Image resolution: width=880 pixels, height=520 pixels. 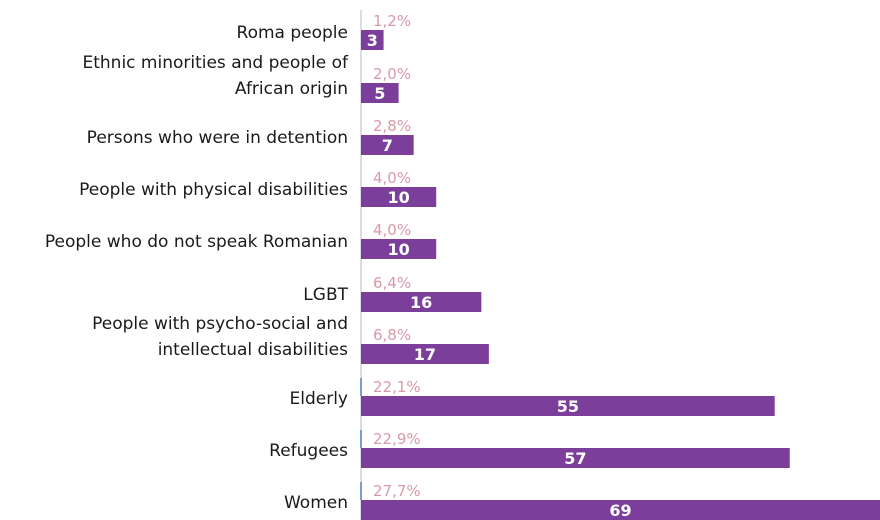 What do you see at coordinates (392, 126) in the screenshot?
I see `percent-label: 2,8%` at bounding box center [392, 126].